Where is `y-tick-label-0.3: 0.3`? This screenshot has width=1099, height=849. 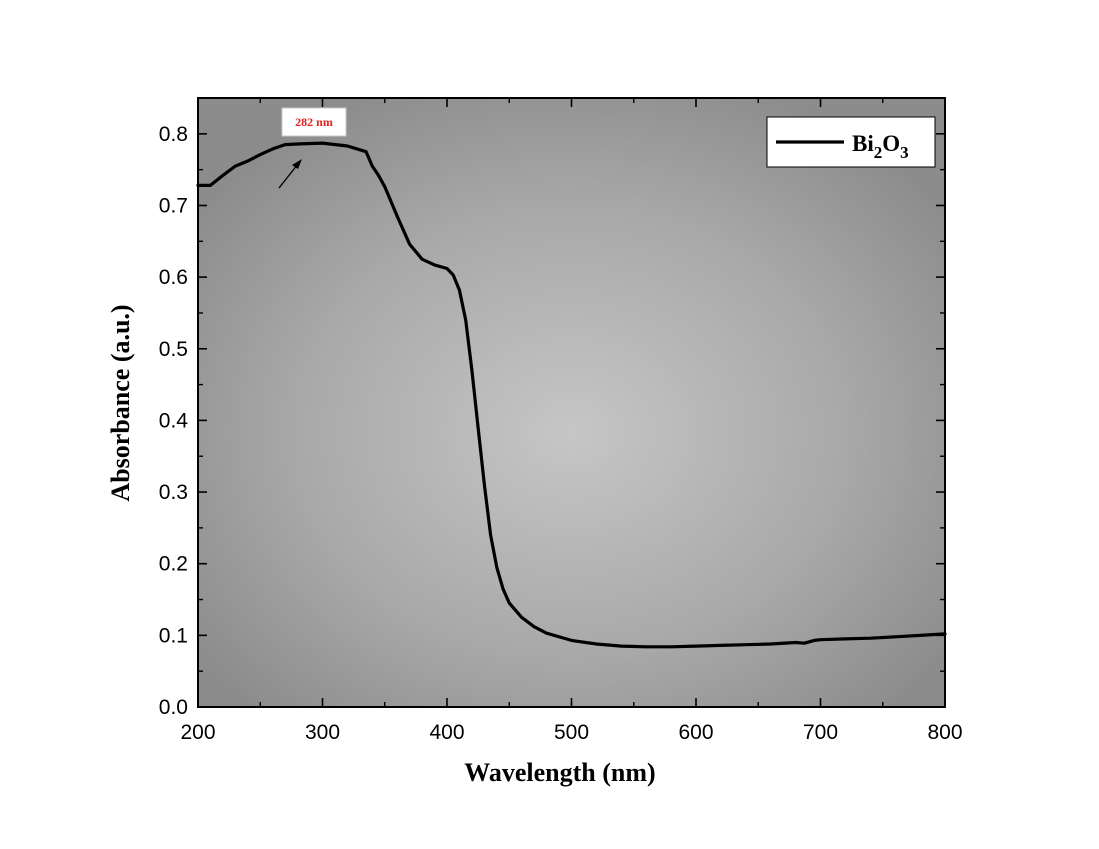
y-tick-label-0.3: 0.3 is located at coordinates (173, 492).